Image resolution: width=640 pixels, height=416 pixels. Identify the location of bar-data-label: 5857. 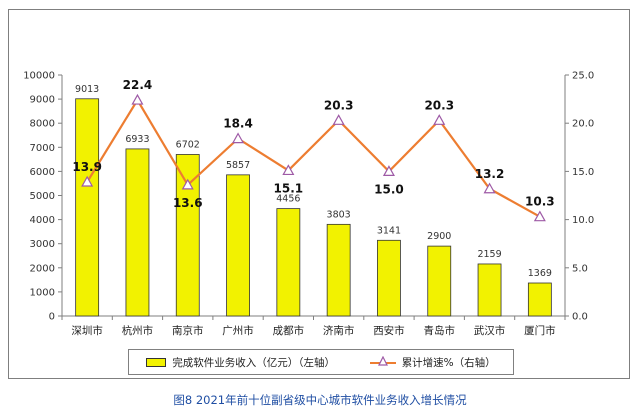
(238, 165).